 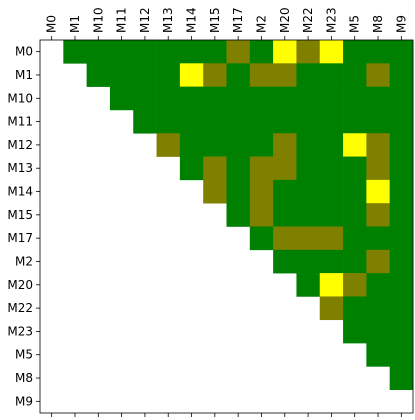 I want to click on x-tick-label: M10, so click(x=98, y=20).